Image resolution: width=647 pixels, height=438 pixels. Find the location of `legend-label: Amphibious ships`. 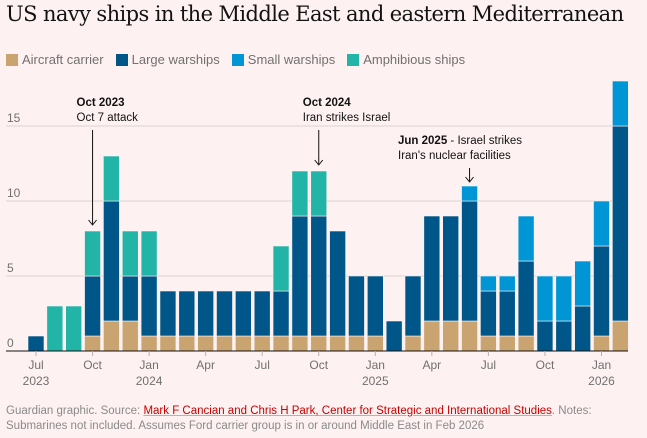

legend-label: Amphibious ships is located at coordinates (414, 59).